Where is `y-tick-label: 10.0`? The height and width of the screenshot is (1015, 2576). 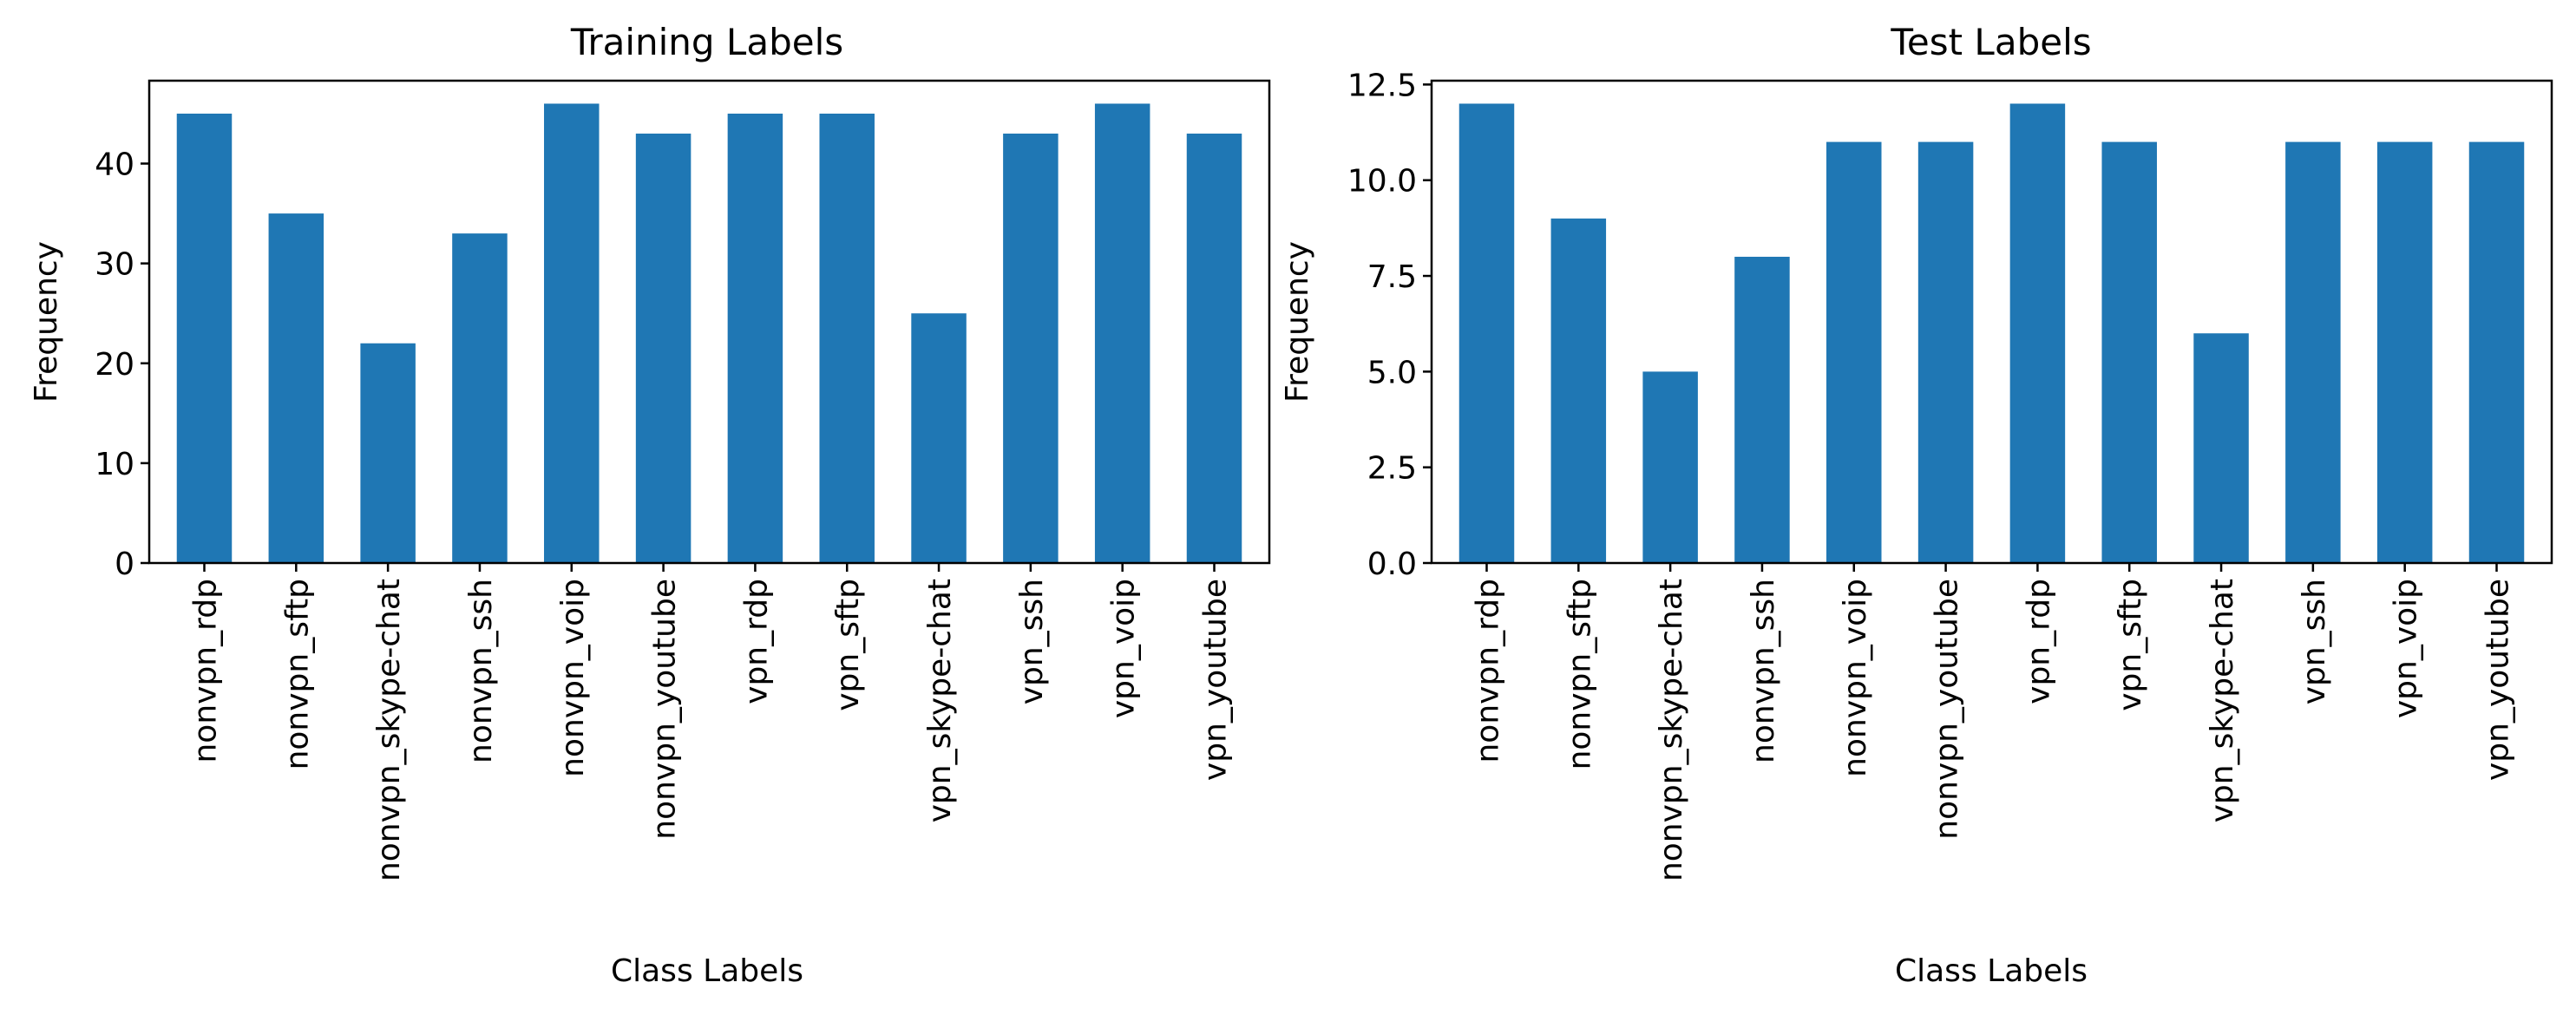
y-tick-label: 10.0 is located at coordinates (1382, 182).